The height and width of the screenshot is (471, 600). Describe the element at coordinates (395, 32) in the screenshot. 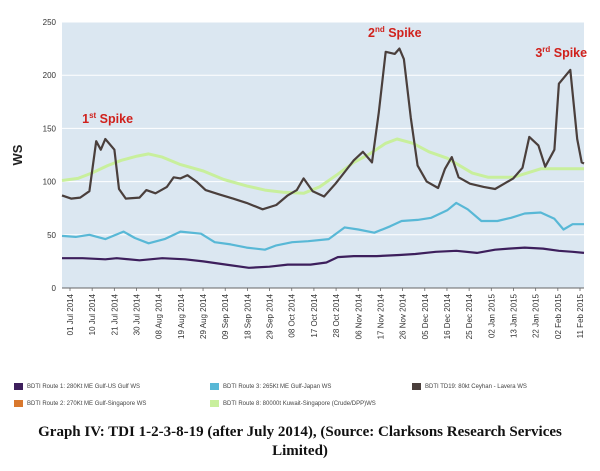

I see `spike-annotation-2: 2nd Spike` at that location.